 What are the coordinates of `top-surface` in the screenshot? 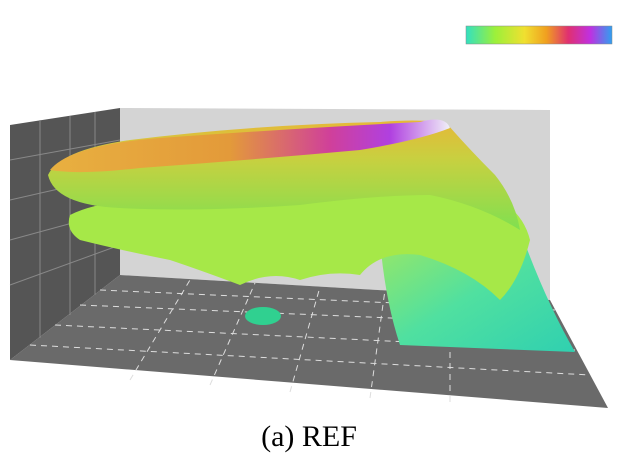 It's located at (250, 146).